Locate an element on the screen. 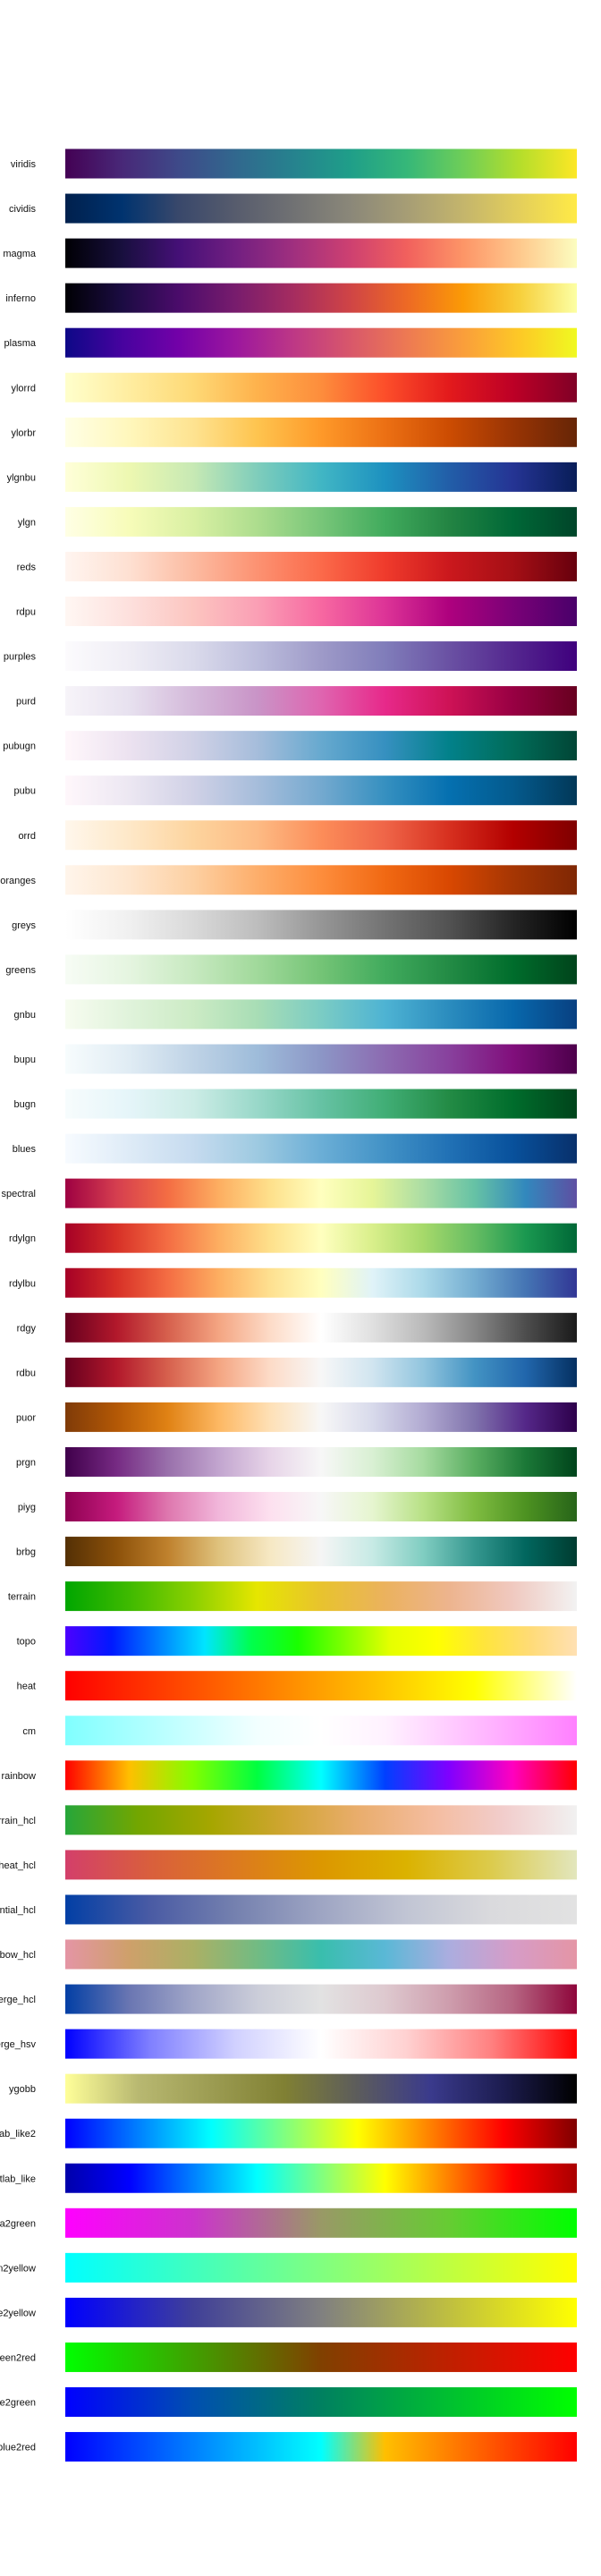  palette-row: cividis is located at coordinates (293, 208).